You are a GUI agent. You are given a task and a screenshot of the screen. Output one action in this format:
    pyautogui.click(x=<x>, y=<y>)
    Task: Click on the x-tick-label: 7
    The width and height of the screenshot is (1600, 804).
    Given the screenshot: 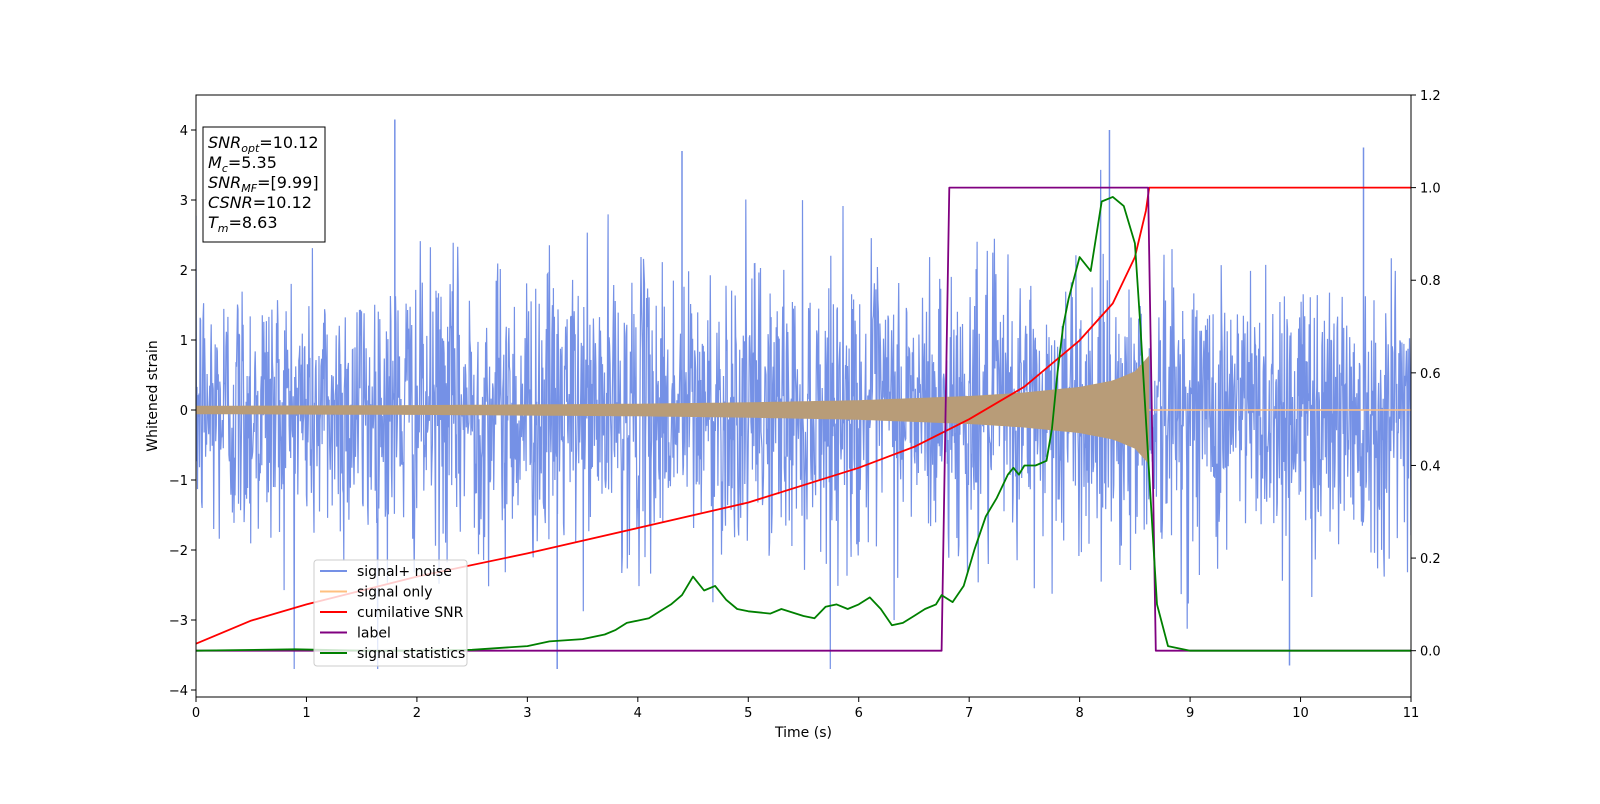 What is the action you would take?
    pyautogui.click(x=969, y=713)
    